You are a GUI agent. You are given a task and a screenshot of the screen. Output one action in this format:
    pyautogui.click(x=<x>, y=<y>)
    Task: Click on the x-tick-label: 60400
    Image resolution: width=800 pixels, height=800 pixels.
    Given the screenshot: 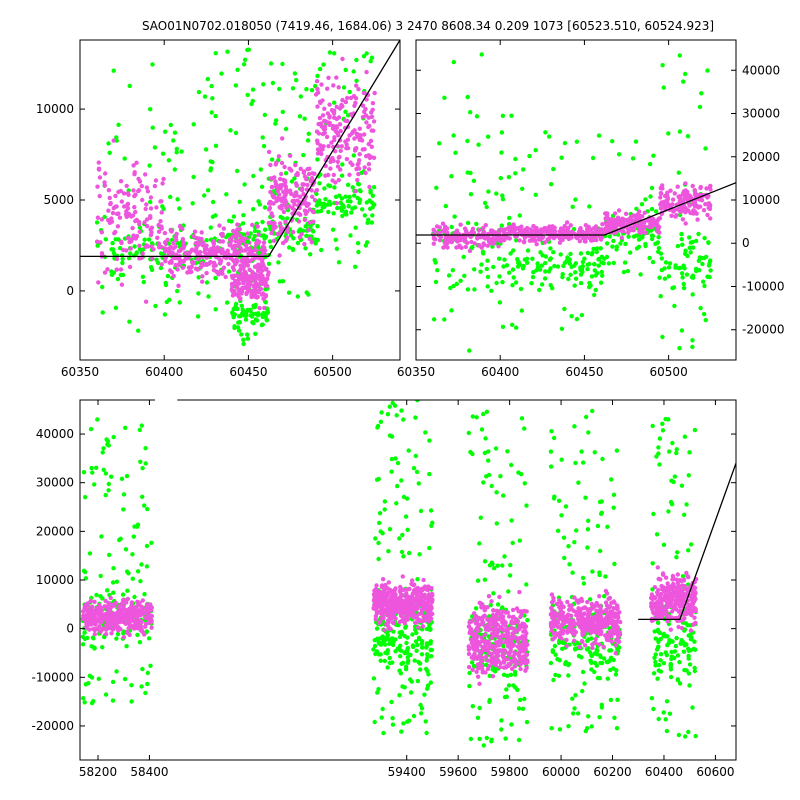 What is the action you would take?
    pyautogui.click(x=500, y=372)
    